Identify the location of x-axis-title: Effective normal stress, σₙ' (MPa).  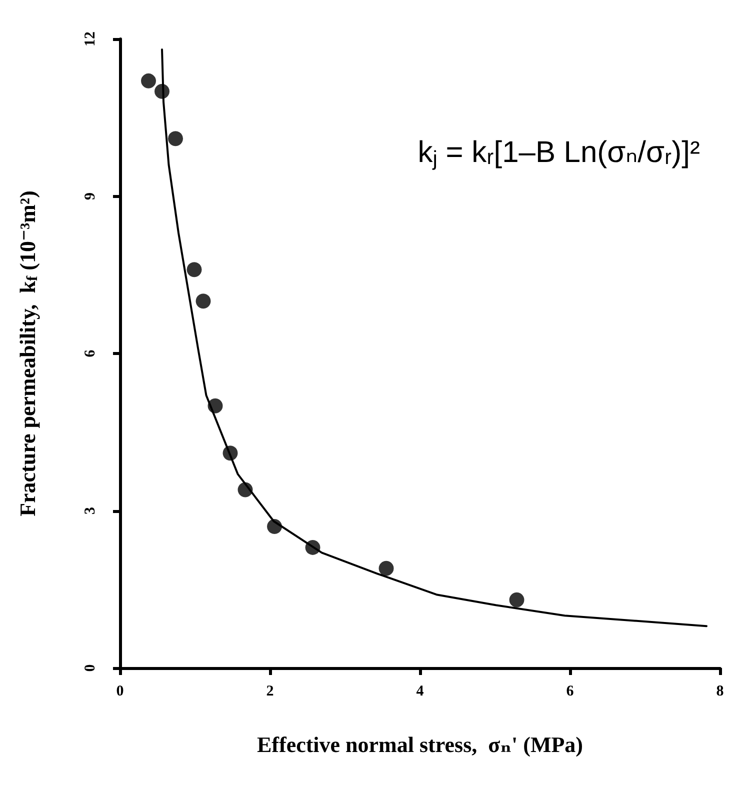
(420, 744).